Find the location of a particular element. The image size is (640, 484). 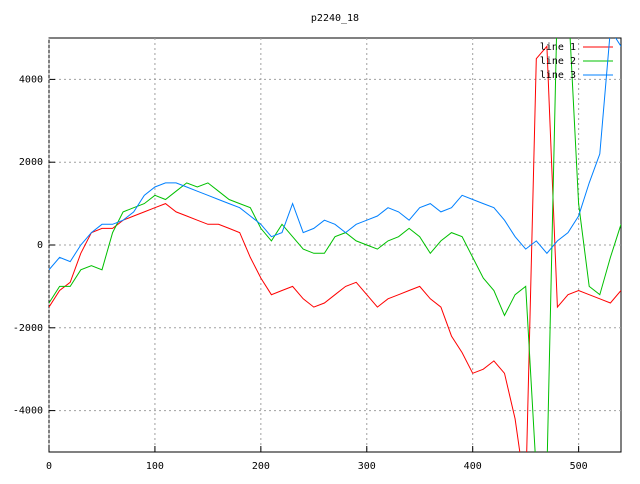

legend-label: line 3 is located at coordinates (558, 75).